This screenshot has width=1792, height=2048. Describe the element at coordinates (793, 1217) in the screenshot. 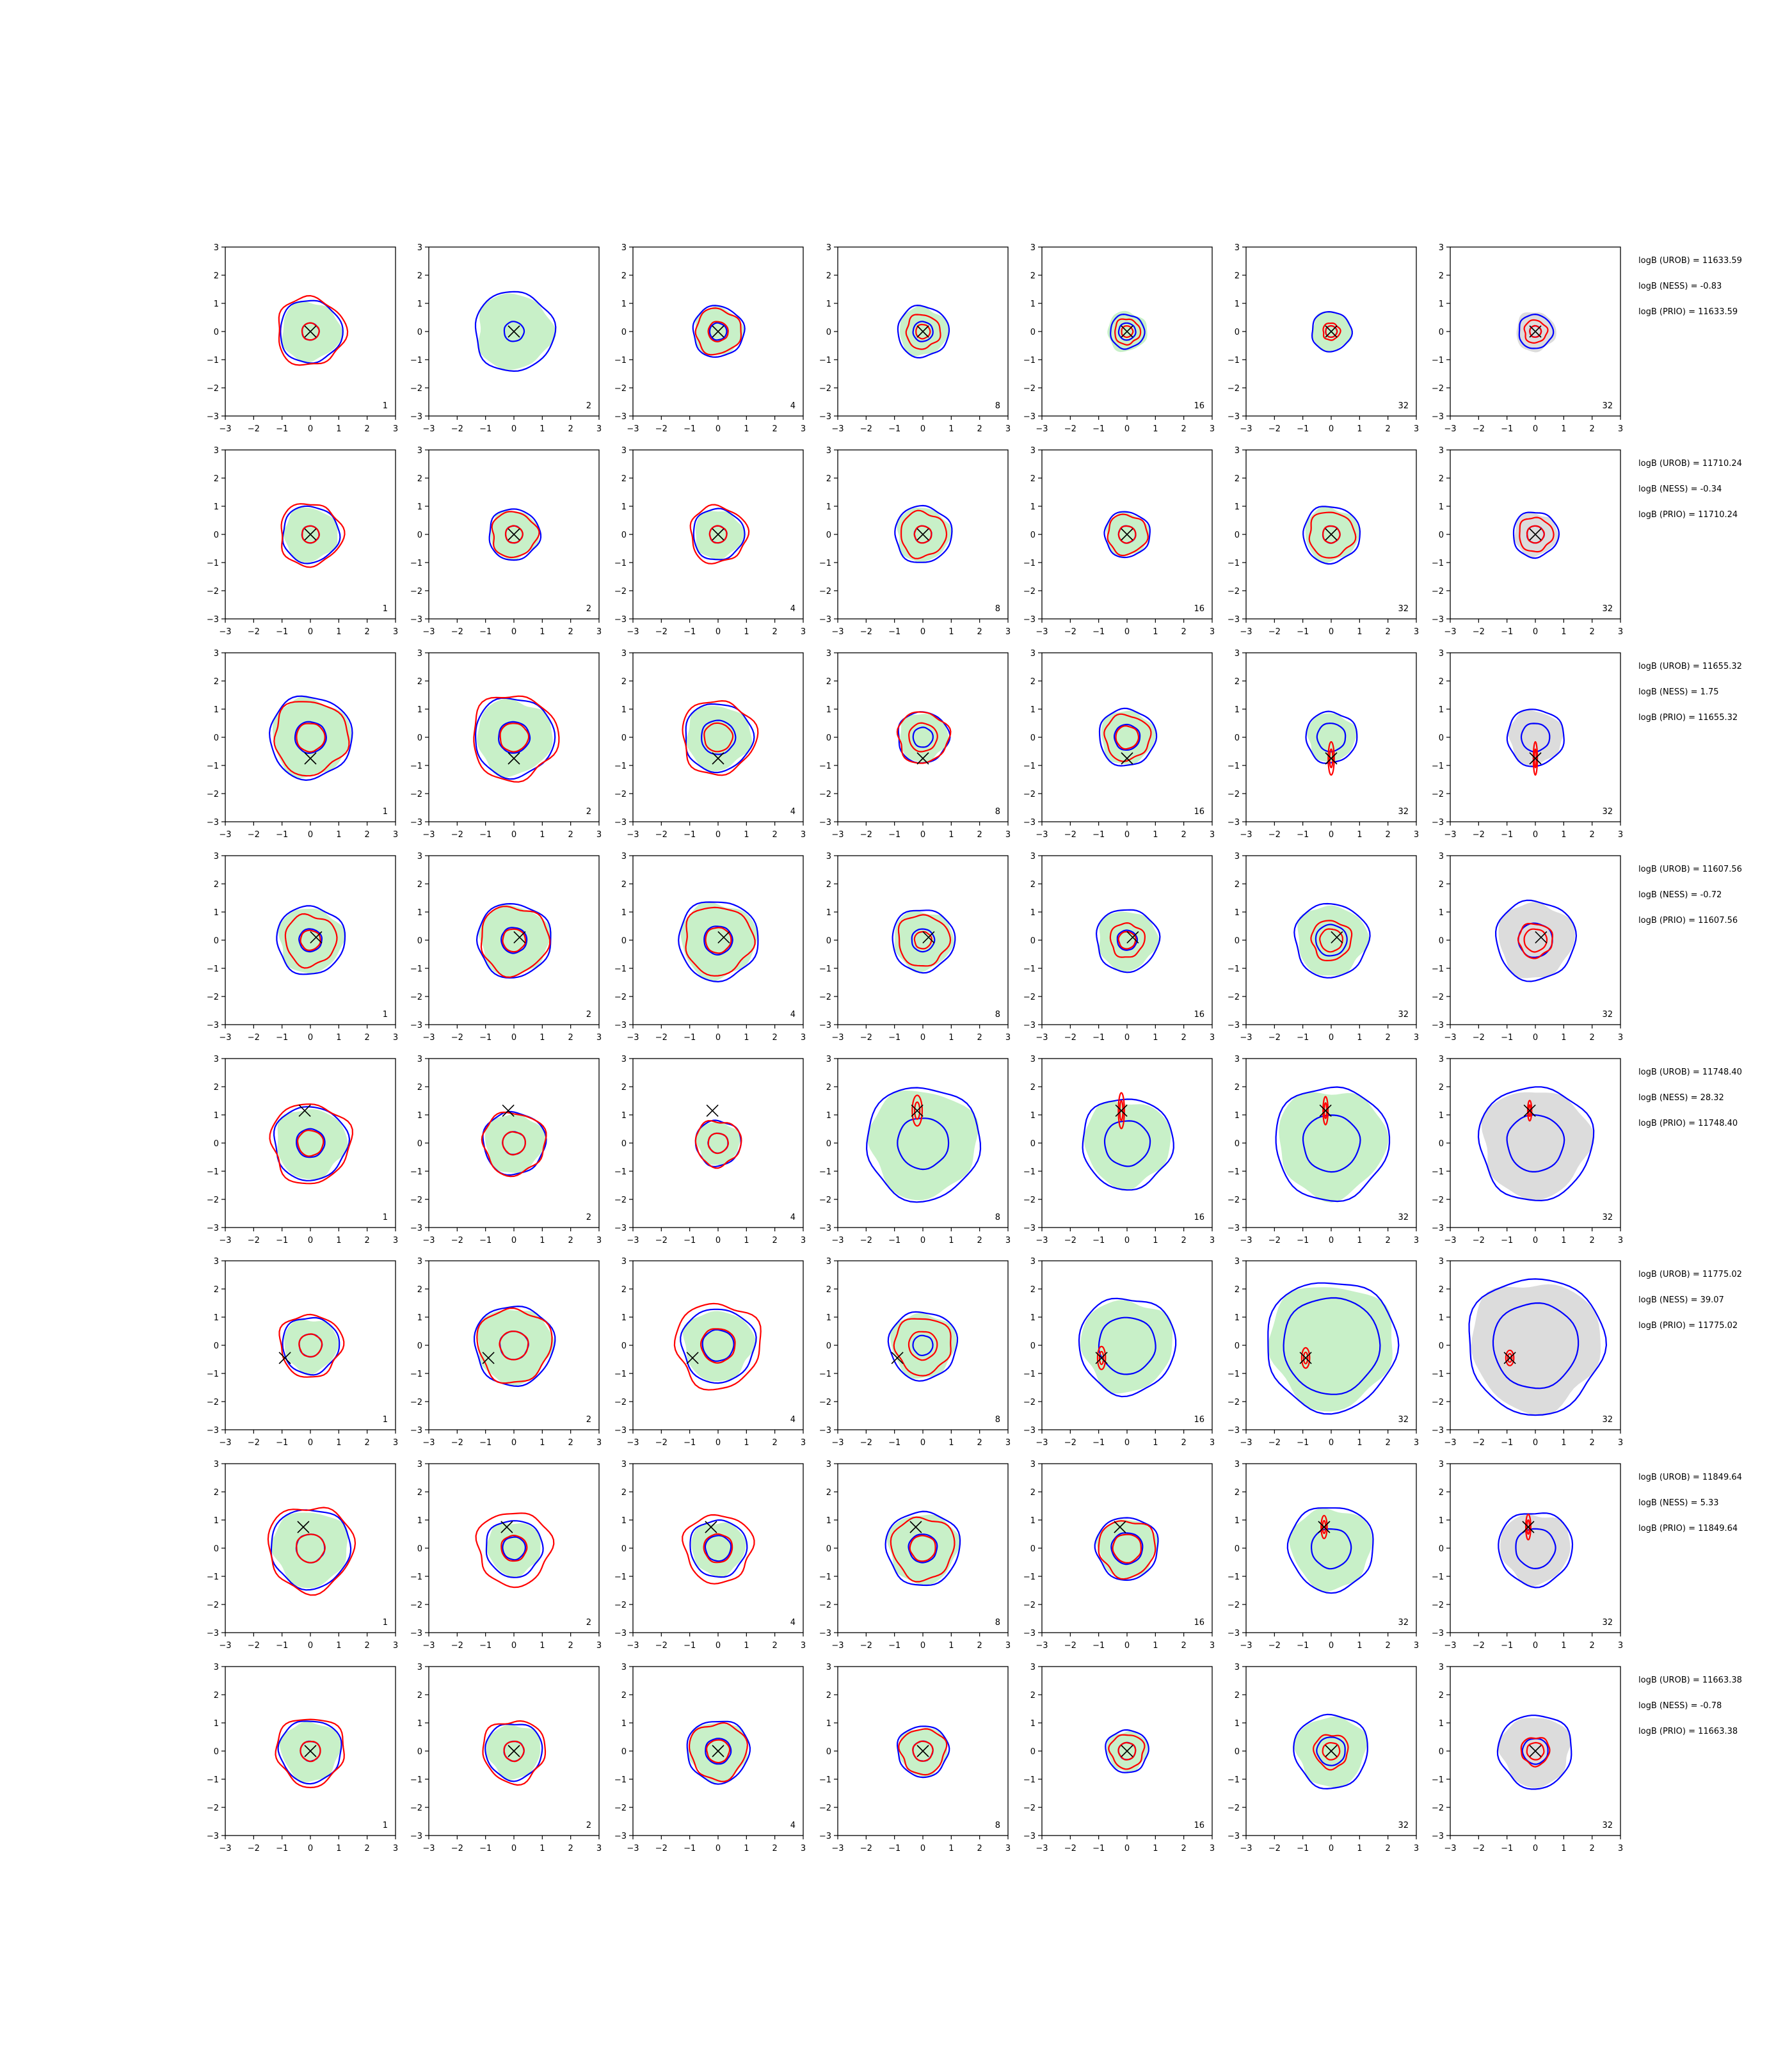

I see `subplot-corner-label: 4` at that location.